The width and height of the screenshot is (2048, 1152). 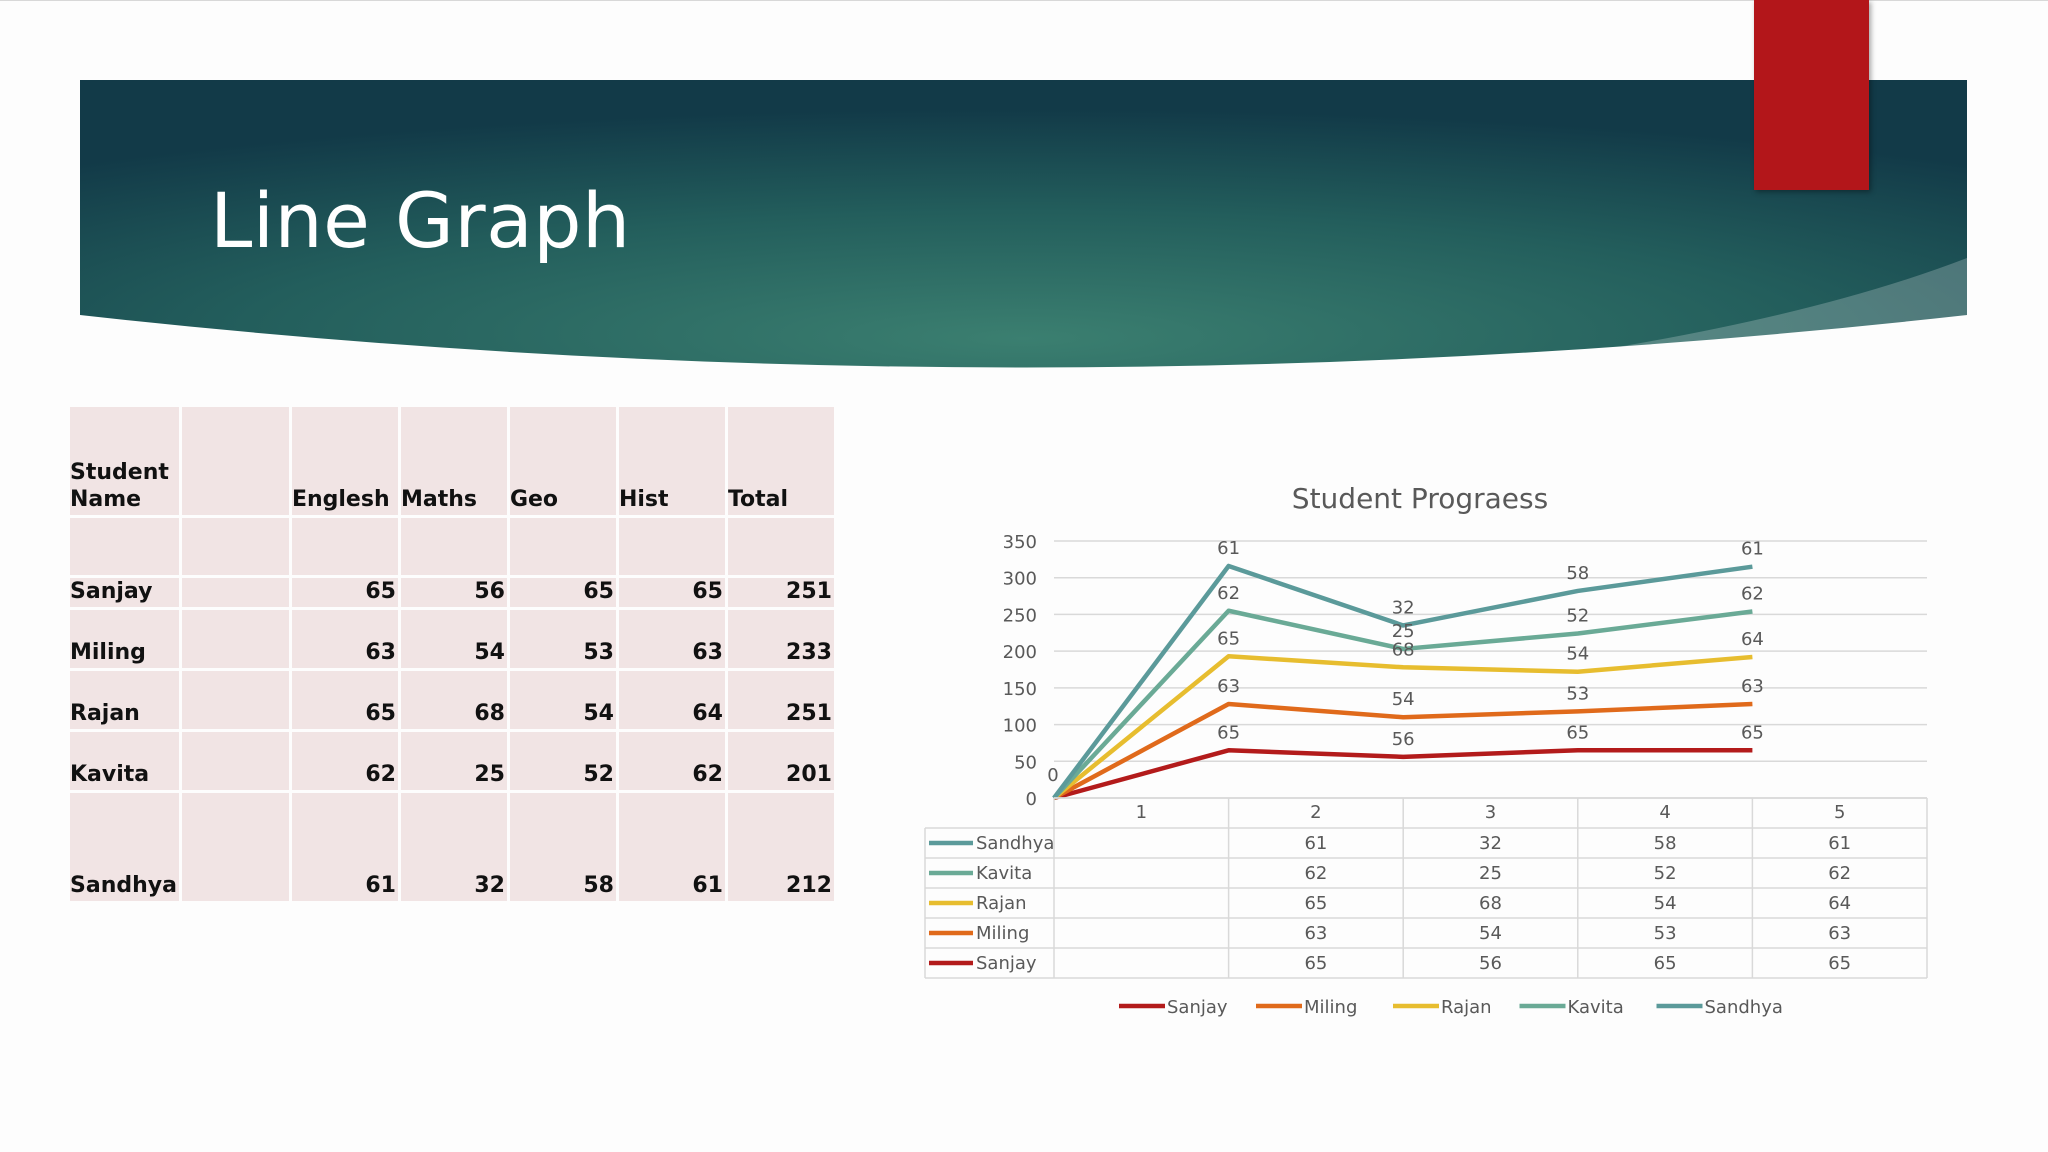 I want to click on mark-cell: 32, so click(x=453, y=847).